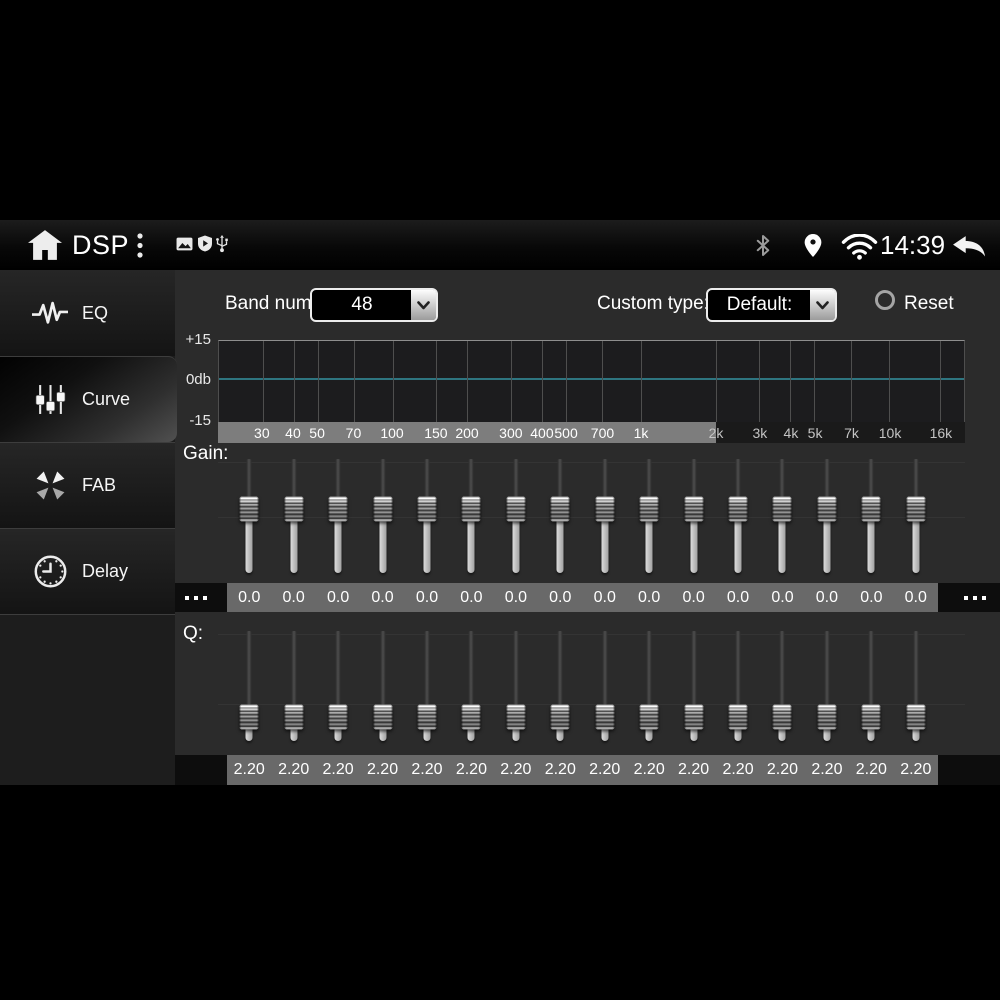  What do you see at coordinates (885, 300) in the screenshot?
I see `reset-radio` at bounding box center [885, 300].